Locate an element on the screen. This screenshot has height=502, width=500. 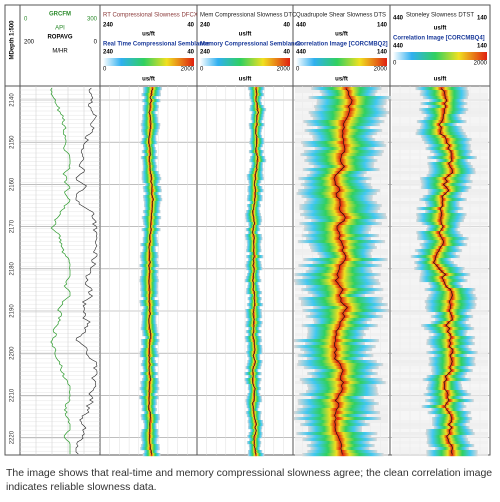
scale-right: 140 is located at coordinates (382, 26).